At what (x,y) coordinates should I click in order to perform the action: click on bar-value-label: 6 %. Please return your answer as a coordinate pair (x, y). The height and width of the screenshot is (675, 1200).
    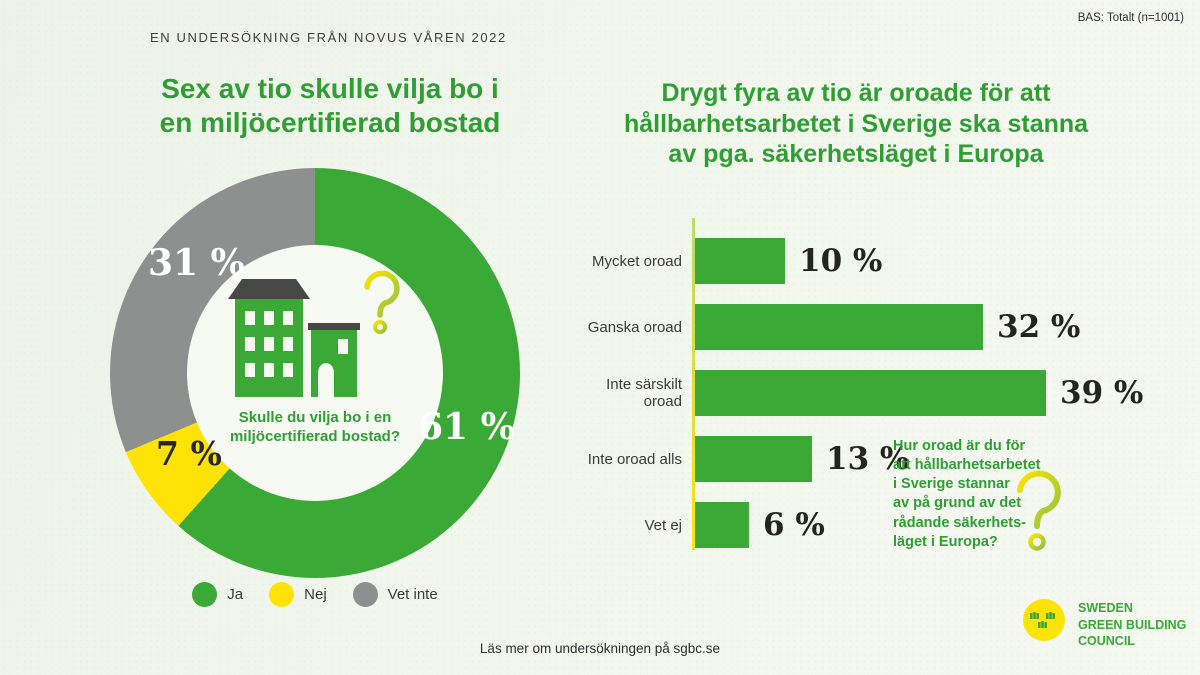
    Looking at the image, I should click on (794, 525).